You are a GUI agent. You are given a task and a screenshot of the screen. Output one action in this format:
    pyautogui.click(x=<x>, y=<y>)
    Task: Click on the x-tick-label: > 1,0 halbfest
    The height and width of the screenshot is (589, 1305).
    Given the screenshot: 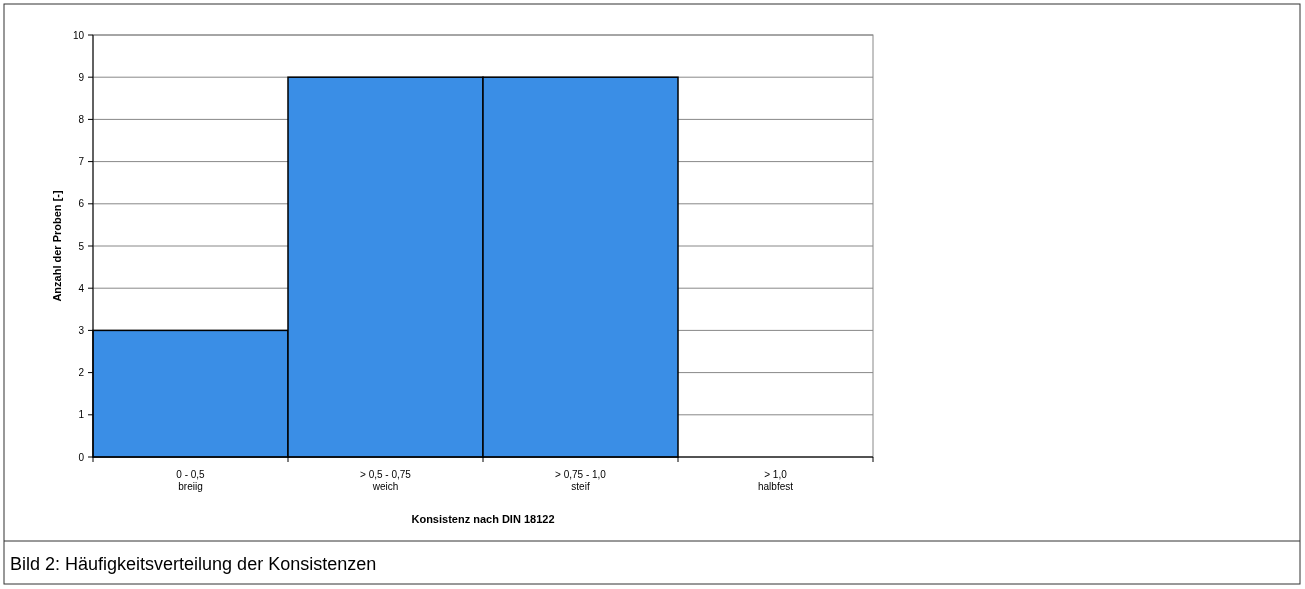 What is the action you would take?
    pyautogui.click(x=775, y=480)
    